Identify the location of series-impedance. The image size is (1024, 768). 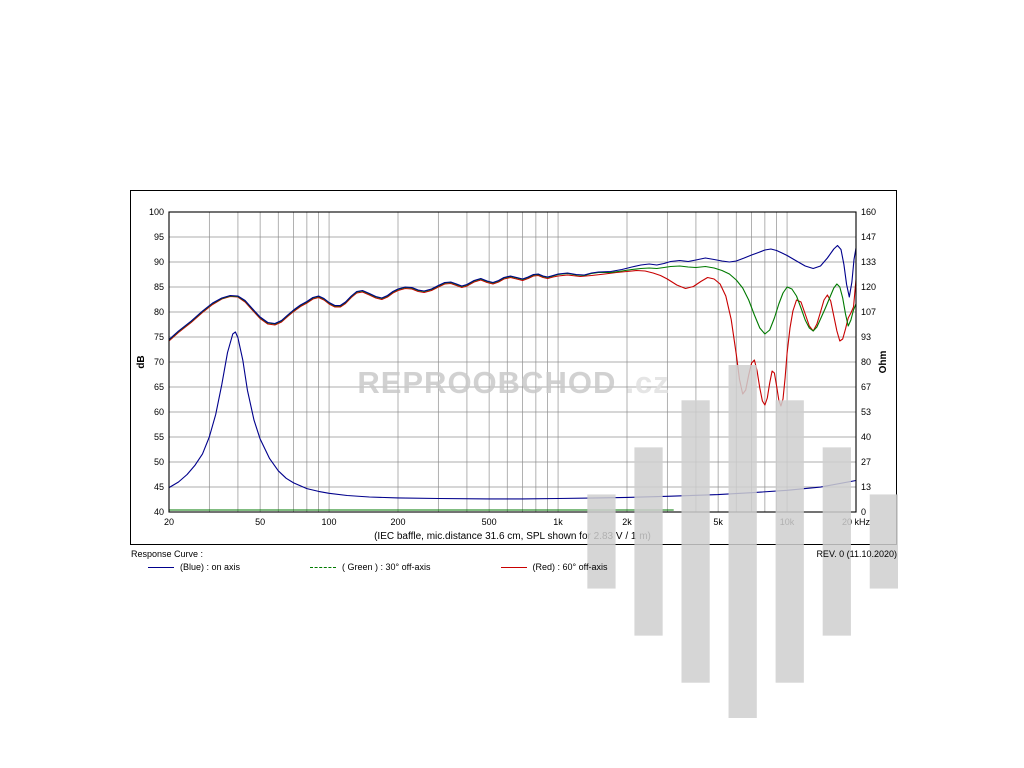
(512, 415).